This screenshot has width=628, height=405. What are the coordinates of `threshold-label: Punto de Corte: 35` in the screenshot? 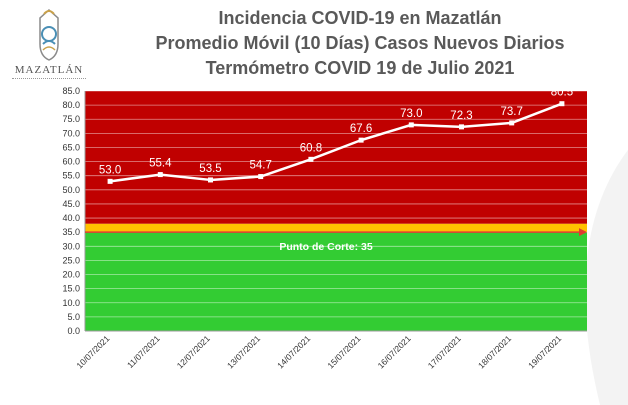 It's located at (326, 247).